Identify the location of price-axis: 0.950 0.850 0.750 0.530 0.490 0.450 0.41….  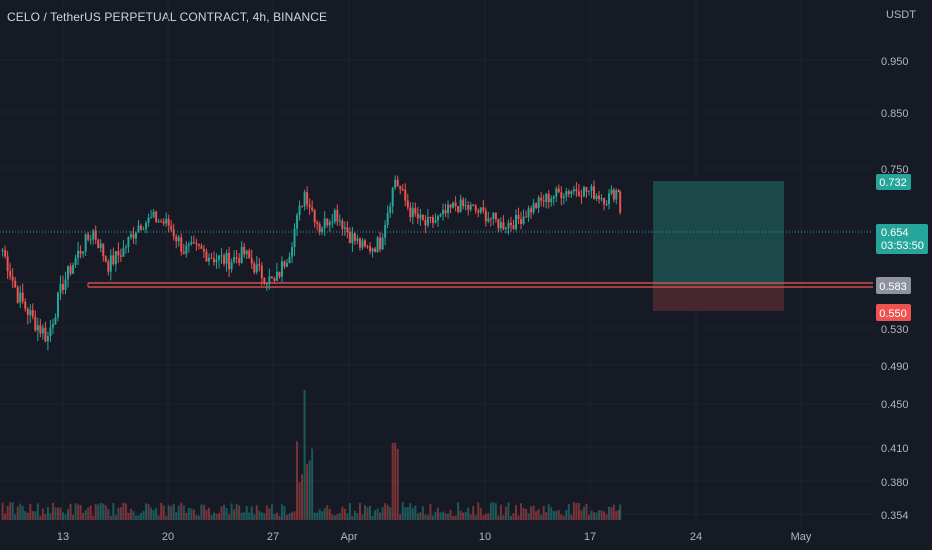
(895, 289).